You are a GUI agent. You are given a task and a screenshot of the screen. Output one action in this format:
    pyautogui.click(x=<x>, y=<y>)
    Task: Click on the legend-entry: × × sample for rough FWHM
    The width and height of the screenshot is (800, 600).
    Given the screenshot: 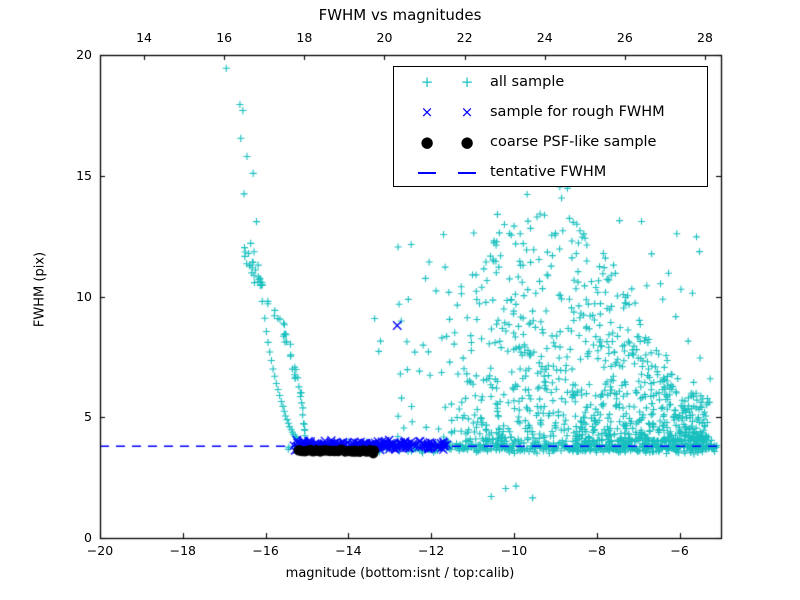 What is the action you would take?
    pyautogui.click(x=550, y=112)
    